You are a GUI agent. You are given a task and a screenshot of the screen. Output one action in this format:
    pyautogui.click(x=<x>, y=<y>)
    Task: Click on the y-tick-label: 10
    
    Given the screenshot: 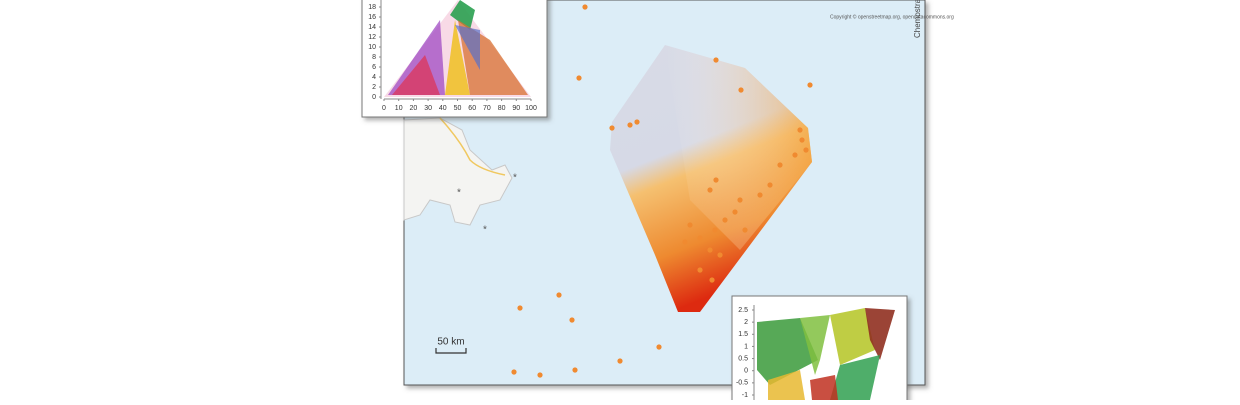 What is the action you would take?
    pyautogui.click(x=372, y=47)
    